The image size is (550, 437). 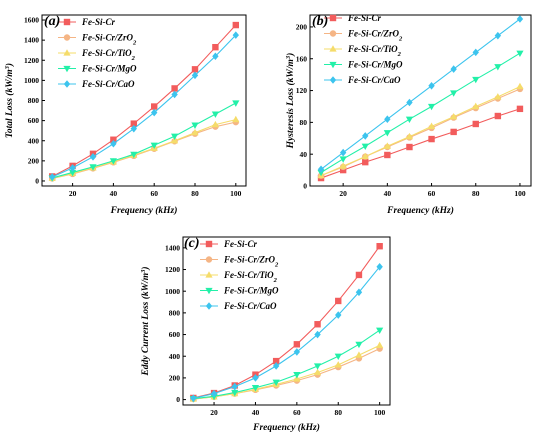 What do you see at coordinates (172, 291) in the screenshot?
I see `y-tick-label: 1000` at bounding box center [172, 291].